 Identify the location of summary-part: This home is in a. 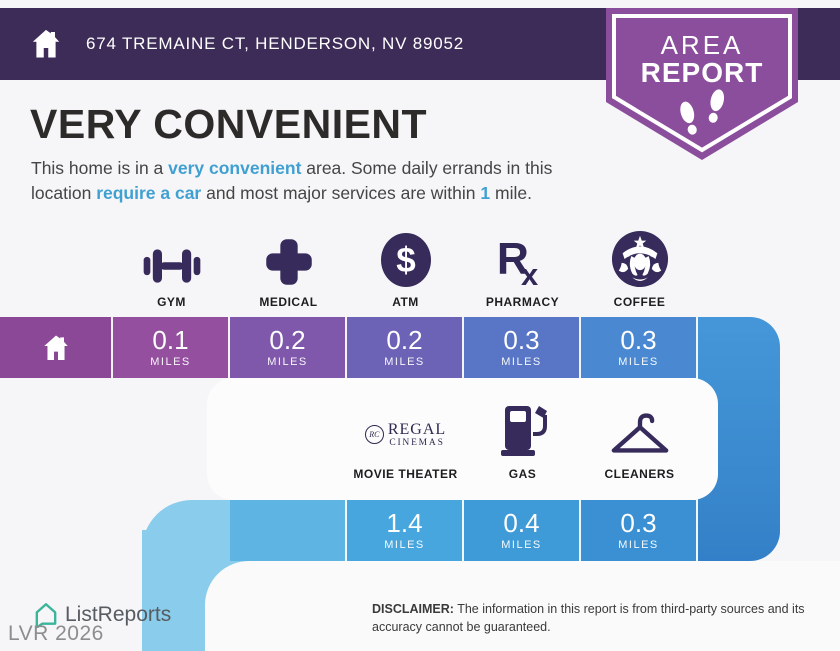
(100, 168).